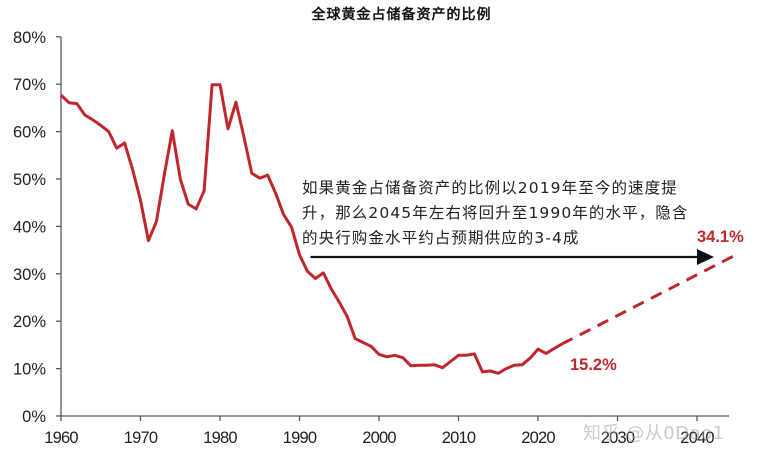 The height and width of the screenshot is (463, 763). What do you see at coordinates (495, 213) in the screenshot?
I see `annotation-line-2: 升，那么2045年左右将回升至1990年的水平，隐含` at bounding box center [495, 213].